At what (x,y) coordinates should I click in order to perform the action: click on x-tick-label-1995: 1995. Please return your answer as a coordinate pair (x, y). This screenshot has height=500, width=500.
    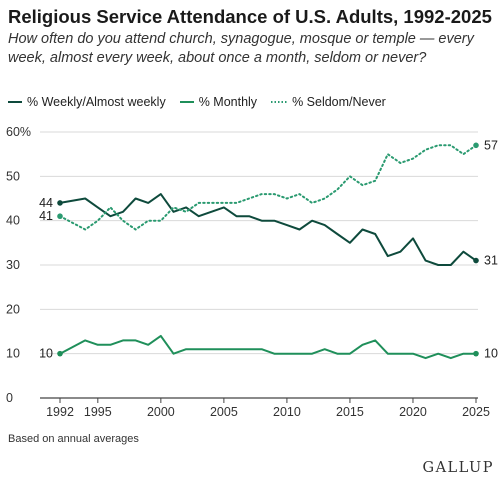
    Looking at the image, I should click on (98, 412).